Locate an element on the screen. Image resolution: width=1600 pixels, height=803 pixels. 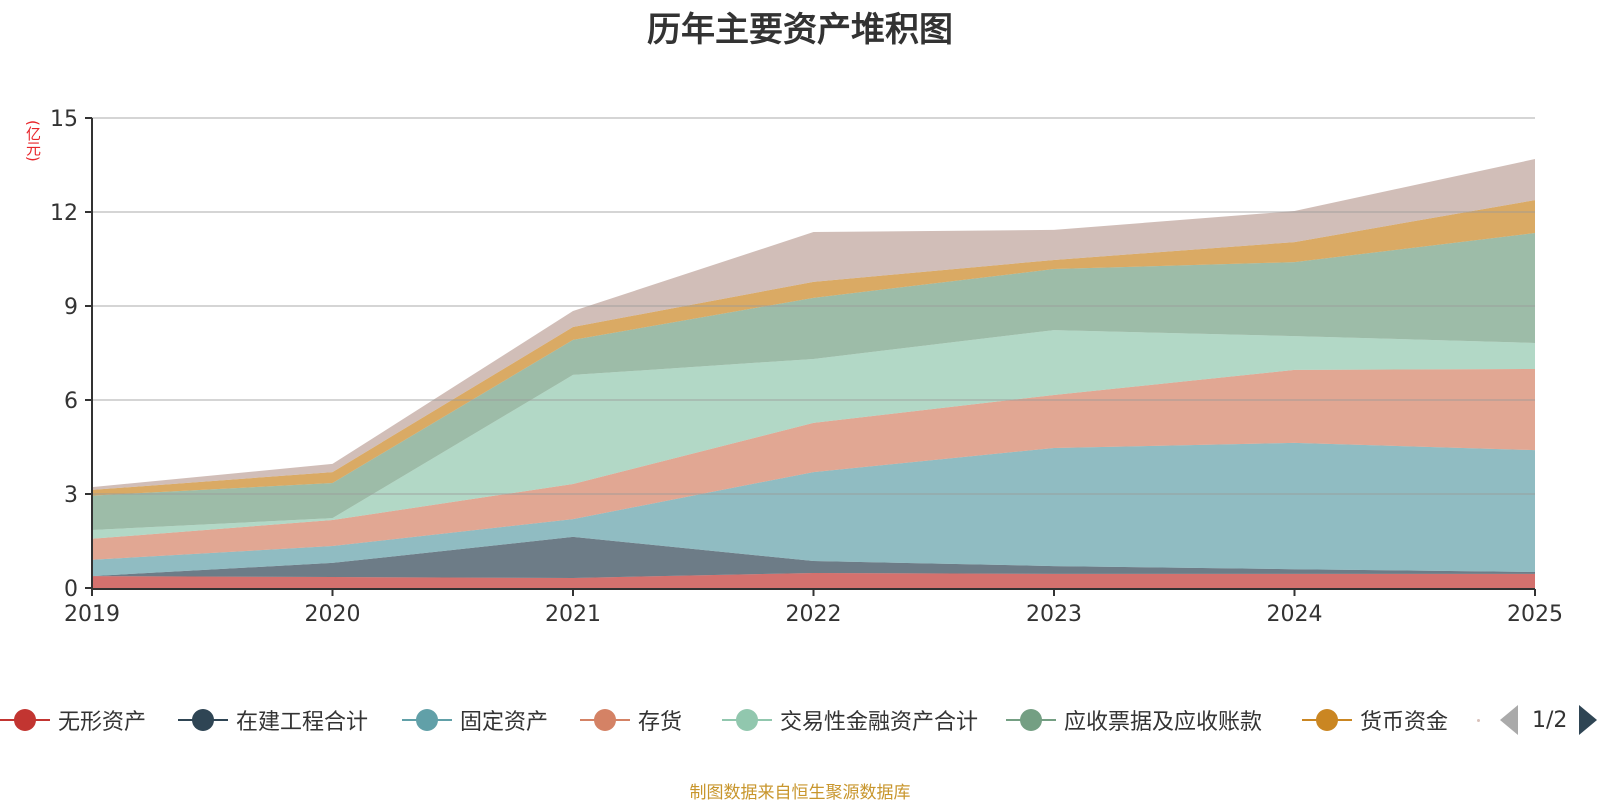
x-tick-label: 2022 is located at coordinates (814, 614).